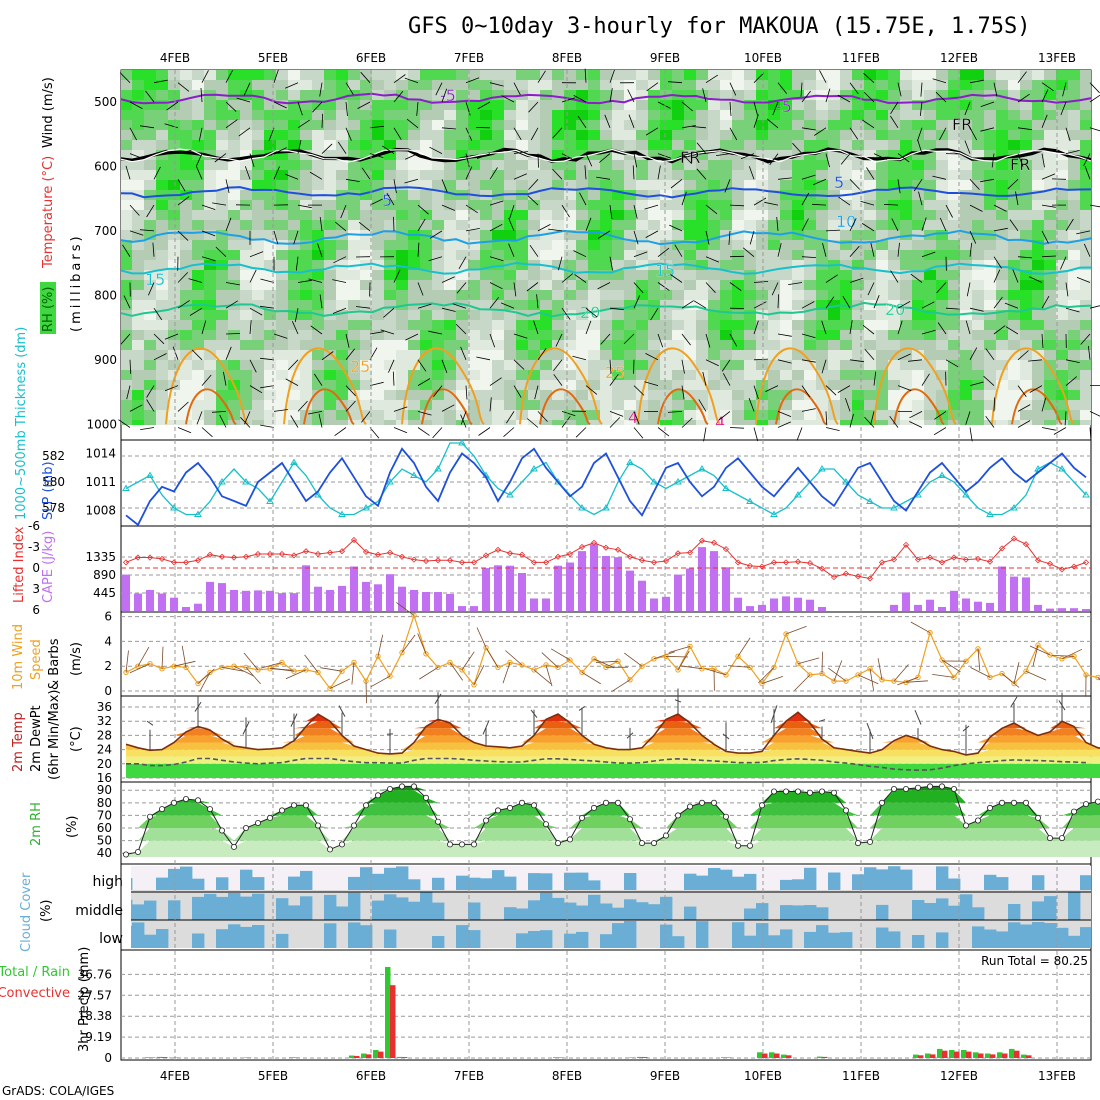 The width and height of the screenshot is (1100, 1100). I want to click on contour-label: 20, so click(895, 309).